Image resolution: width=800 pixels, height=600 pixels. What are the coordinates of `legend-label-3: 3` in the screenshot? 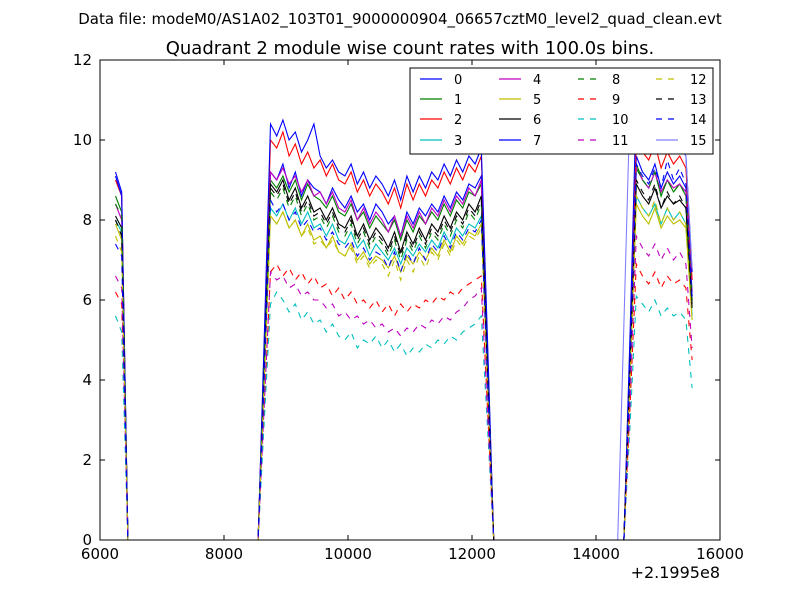 It's located at (458, 141).